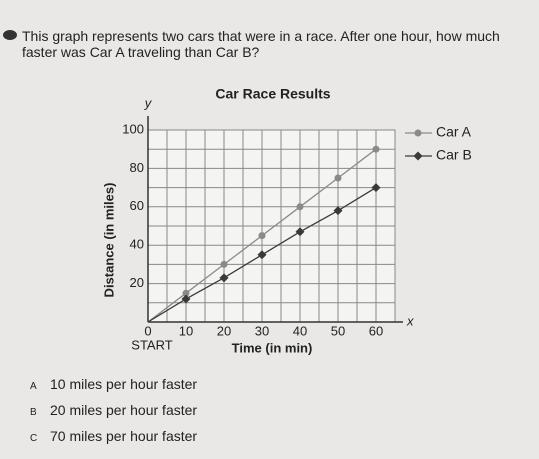 The width and height of the screenshot is (539, 459). I want to click on y-tick-label: 60, so click(137, 205).